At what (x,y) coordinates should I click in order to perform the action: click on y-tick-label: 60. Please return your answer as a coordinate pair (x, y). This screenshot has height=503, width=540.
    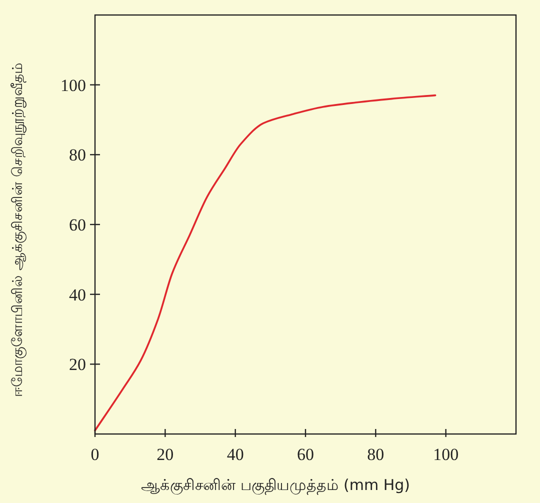
    Looking at the image, I should click on (77, 225).